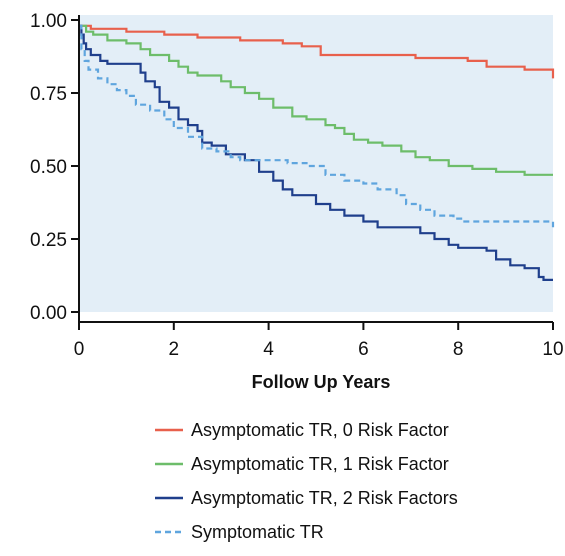  What do you see at coordinates (363, 349) in the screenshot?
I see `x-tick-label: 6` at bounding box center [363, 349].